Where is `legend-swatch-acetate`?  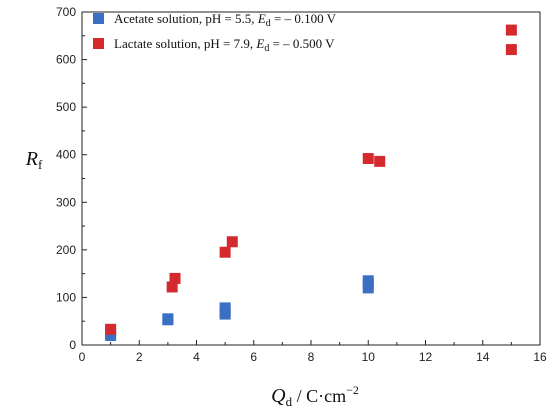 legend-swatch-acetate is located at coordinates (98, 18).